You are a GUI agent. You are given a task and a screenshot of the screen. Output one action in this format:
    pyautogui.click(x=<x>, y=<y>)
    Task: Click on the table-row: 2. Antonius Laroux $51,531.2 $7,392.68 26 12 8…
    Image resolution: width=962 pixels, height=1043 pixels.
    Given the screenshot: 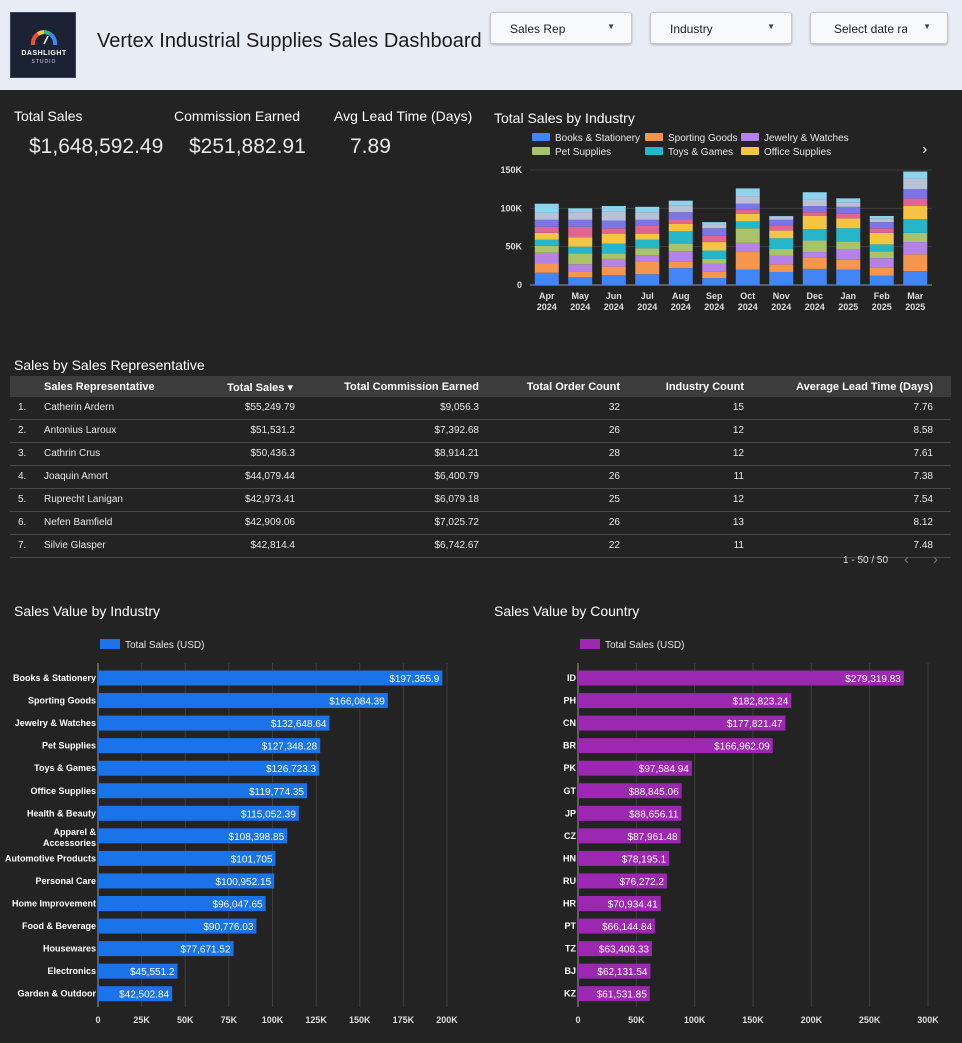 What is the action you would take?
    pyautogui.click(x=480, y=431)
    